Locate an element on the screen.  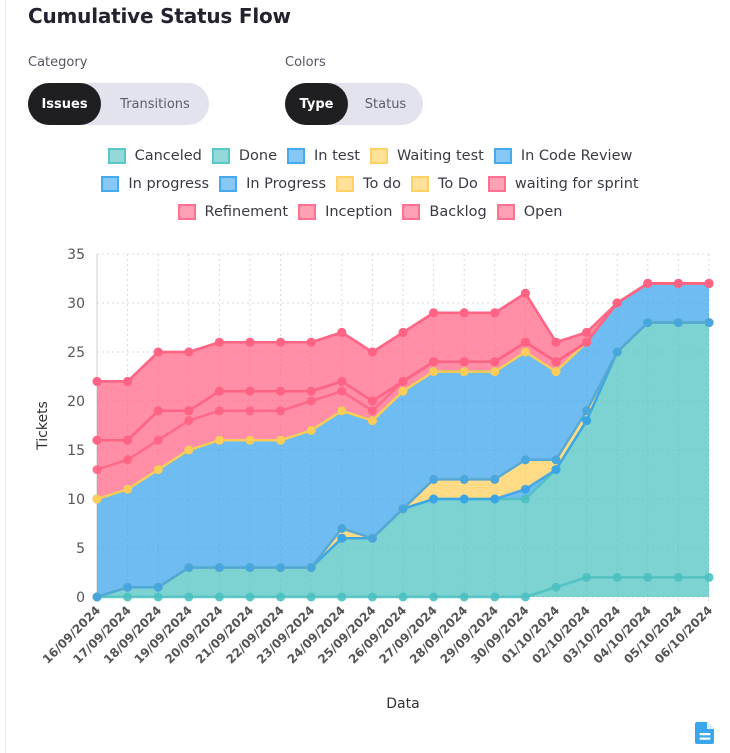
legend-item-done: Done is located at coordinates (244, 156).